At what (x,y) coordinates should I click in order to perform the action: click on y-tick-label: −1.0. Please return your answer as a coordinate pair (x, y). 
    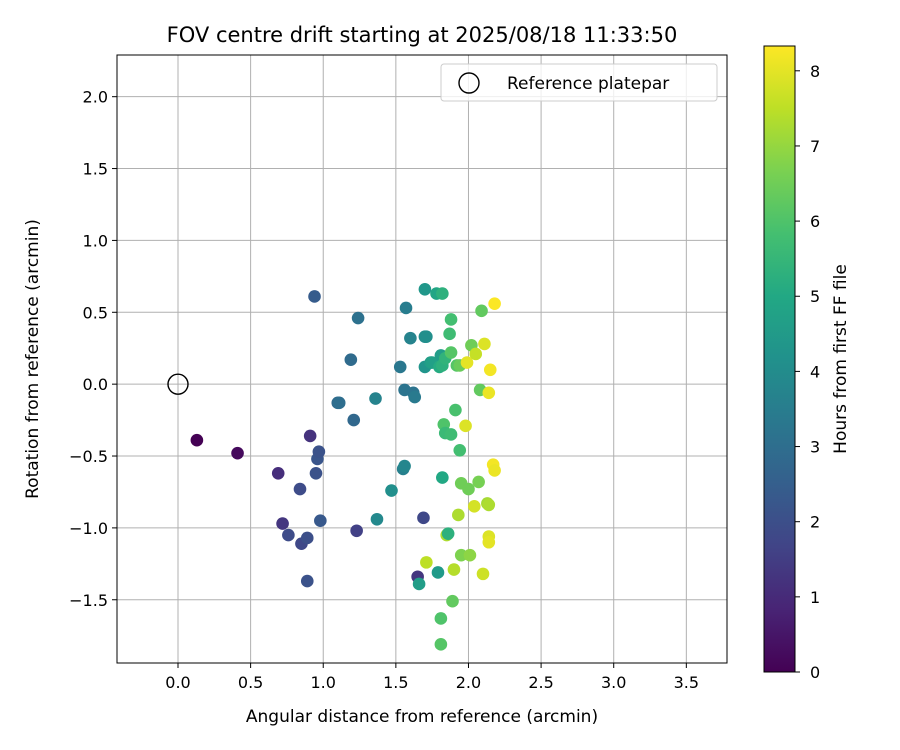
    Looking at the image, I should click on (88, 528).